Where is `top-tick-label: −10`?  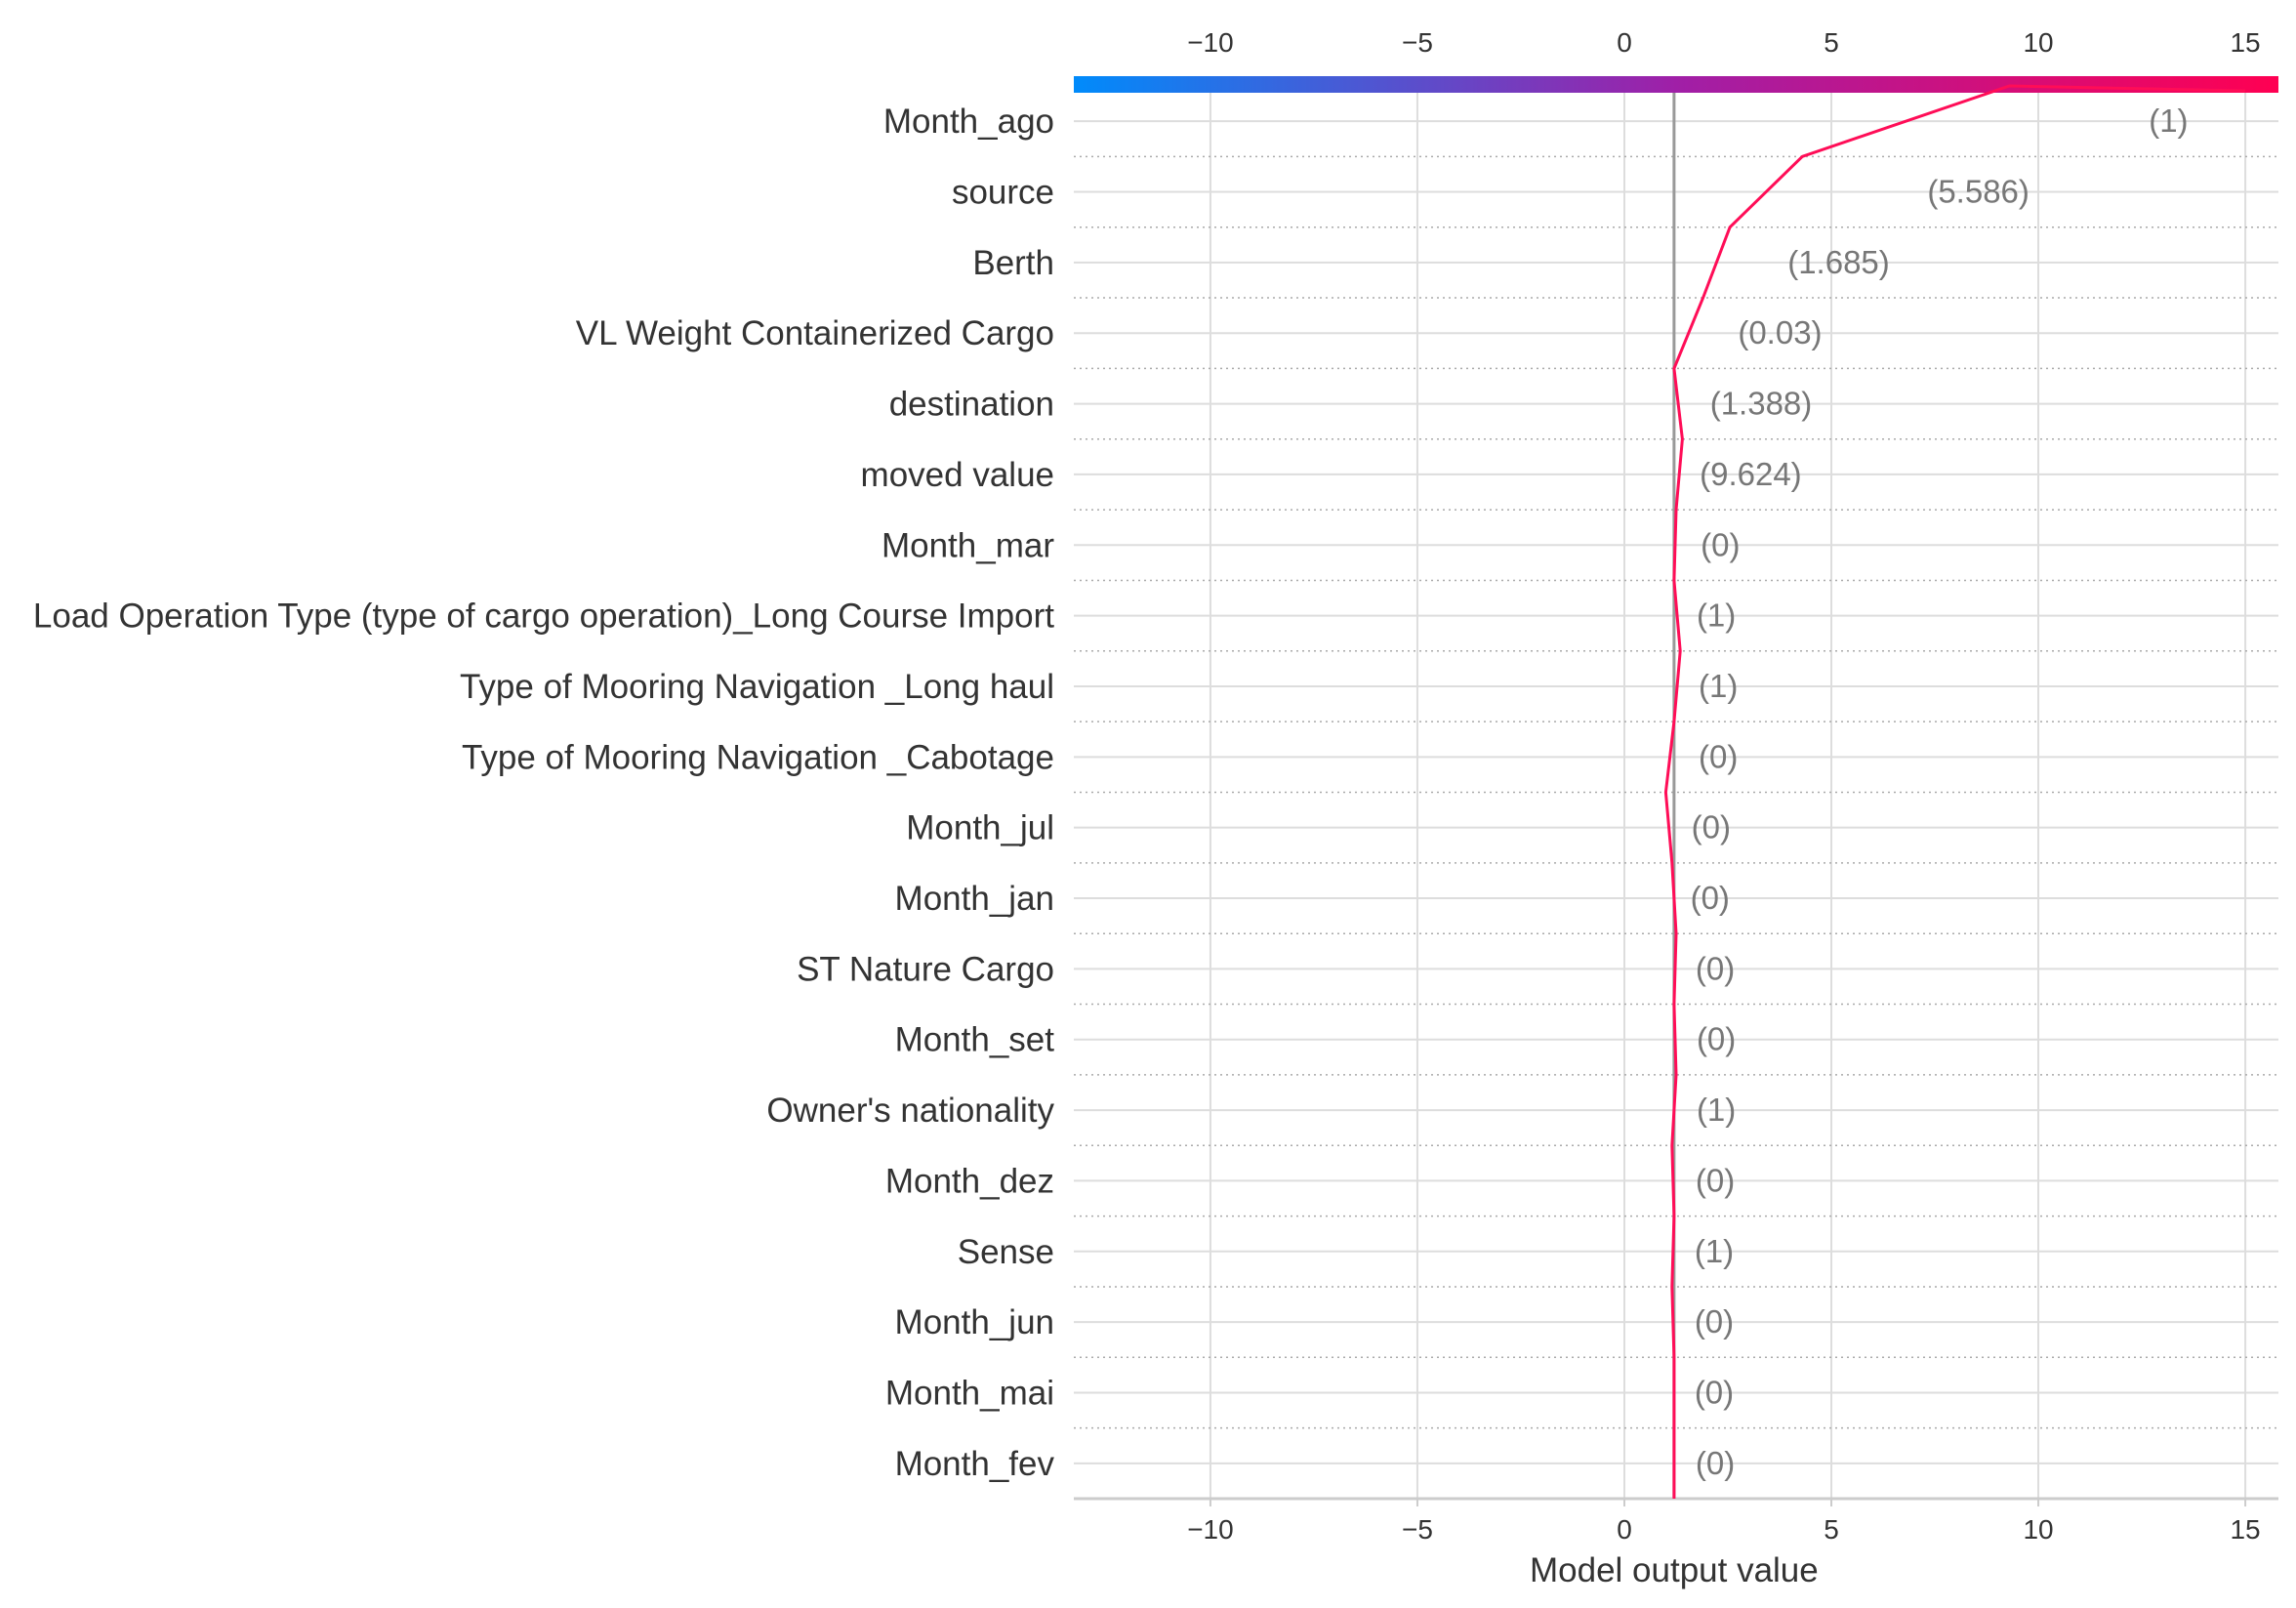 top-tick-label: −10 is located at coordinates (1210, 43).